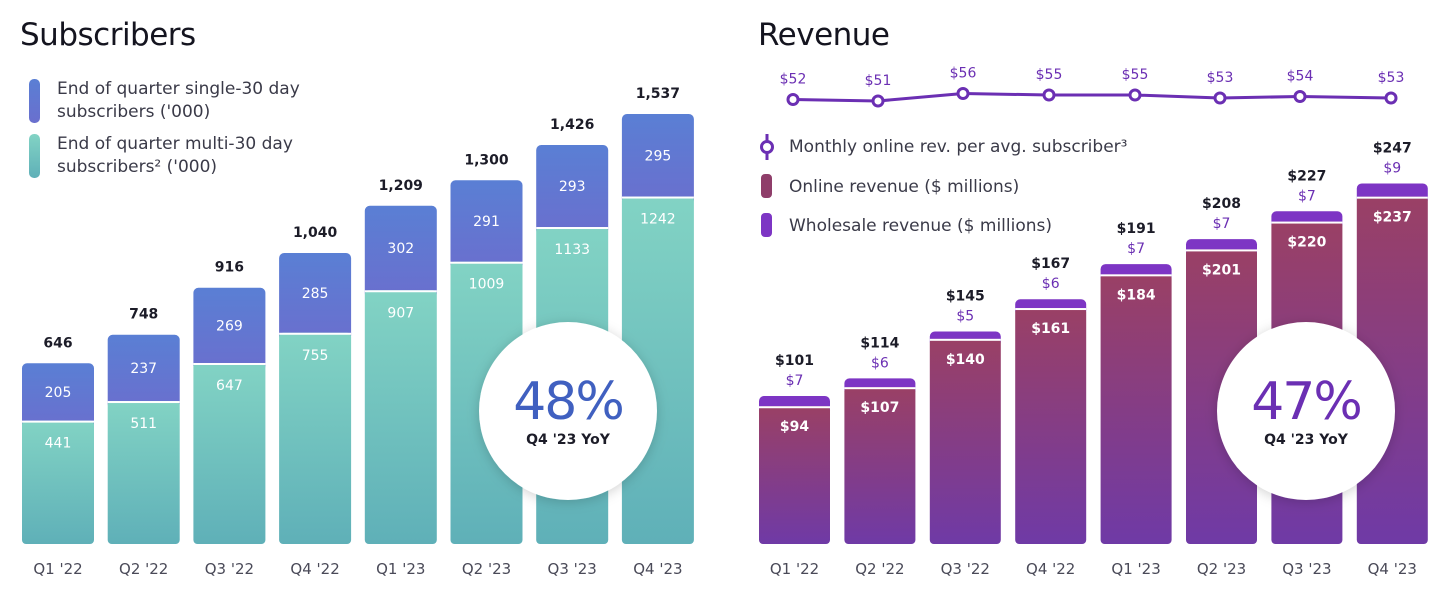 The width and height of the screenshot is (1456, 592). I want to click on bar-group: 269 647 916 Q3 '22, so click(229, 419).